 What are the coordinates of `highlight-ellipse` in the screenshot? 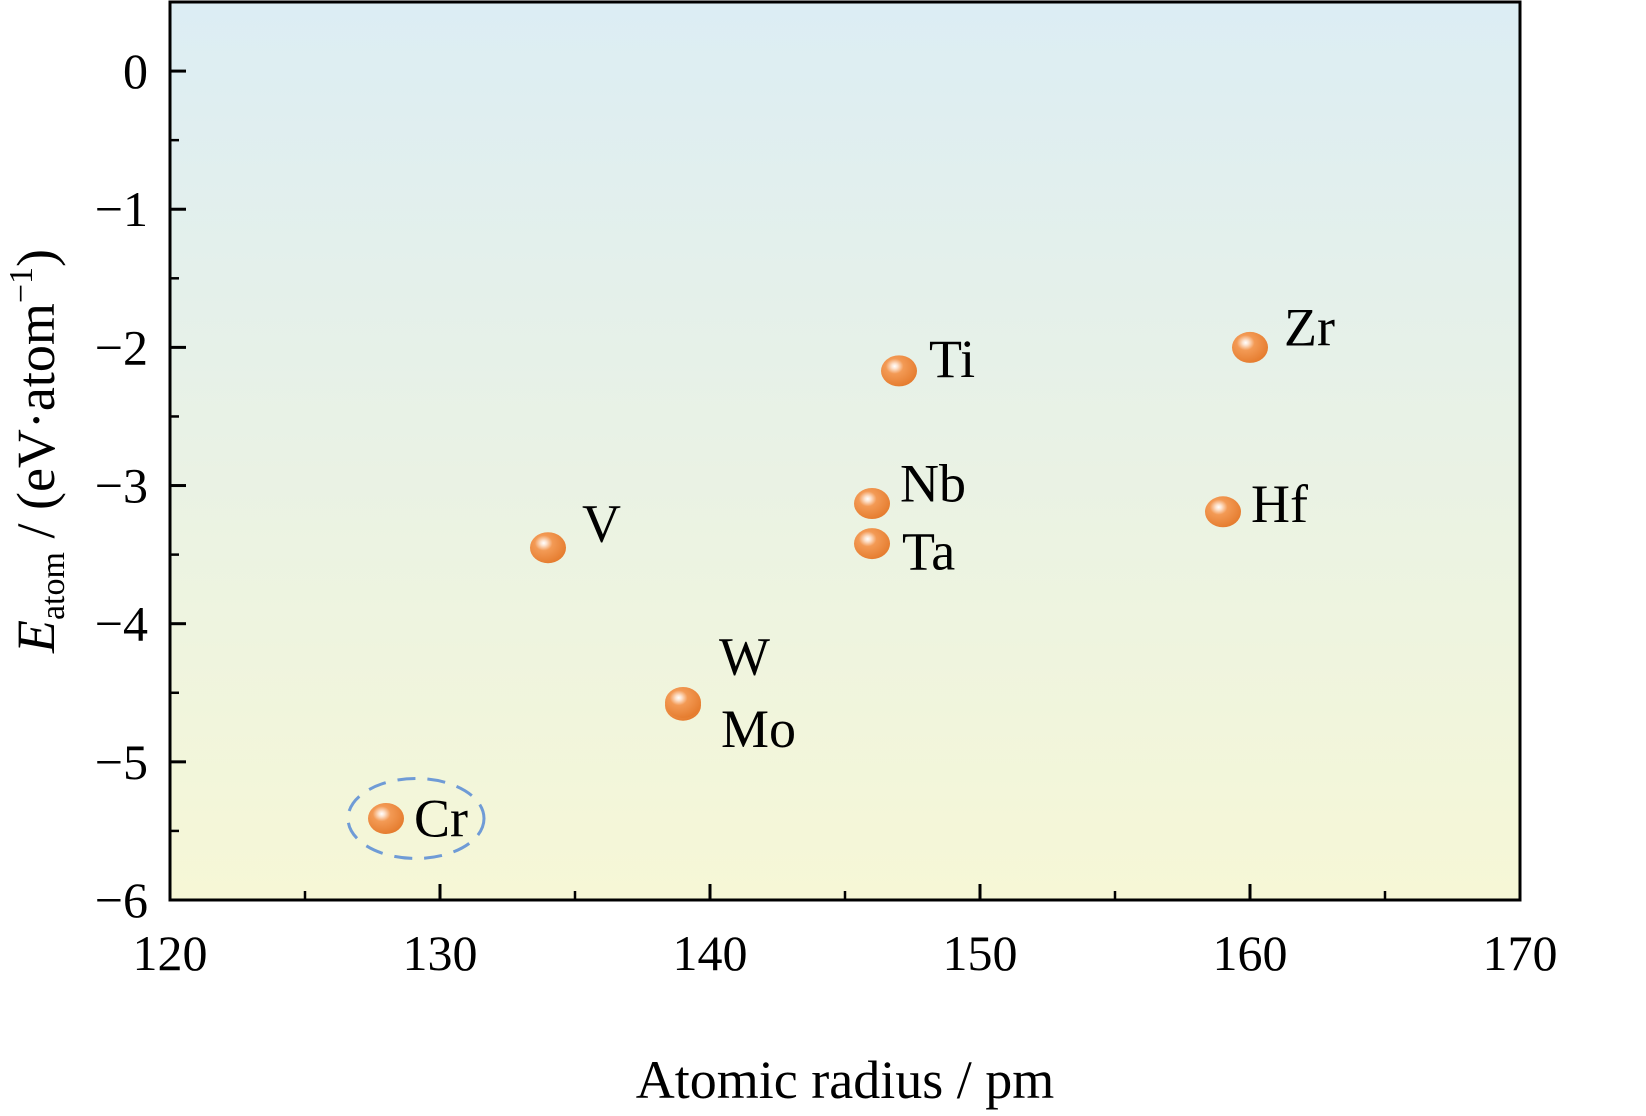 It's located at (416, 818).